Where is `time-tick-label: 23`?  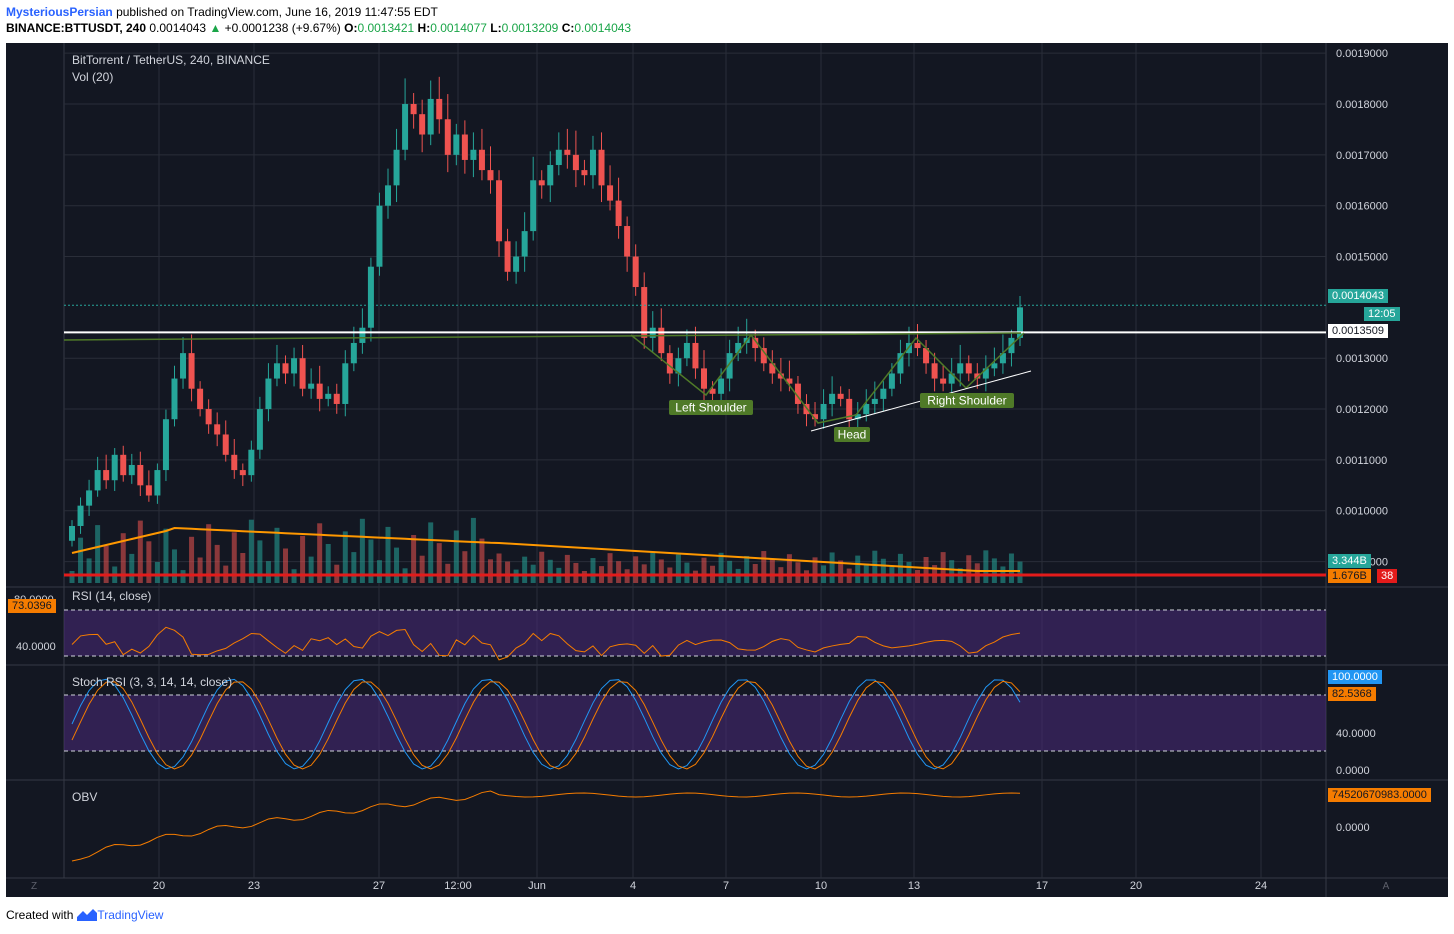 time-tick-label: 23 is located at coordinates (254, 886).